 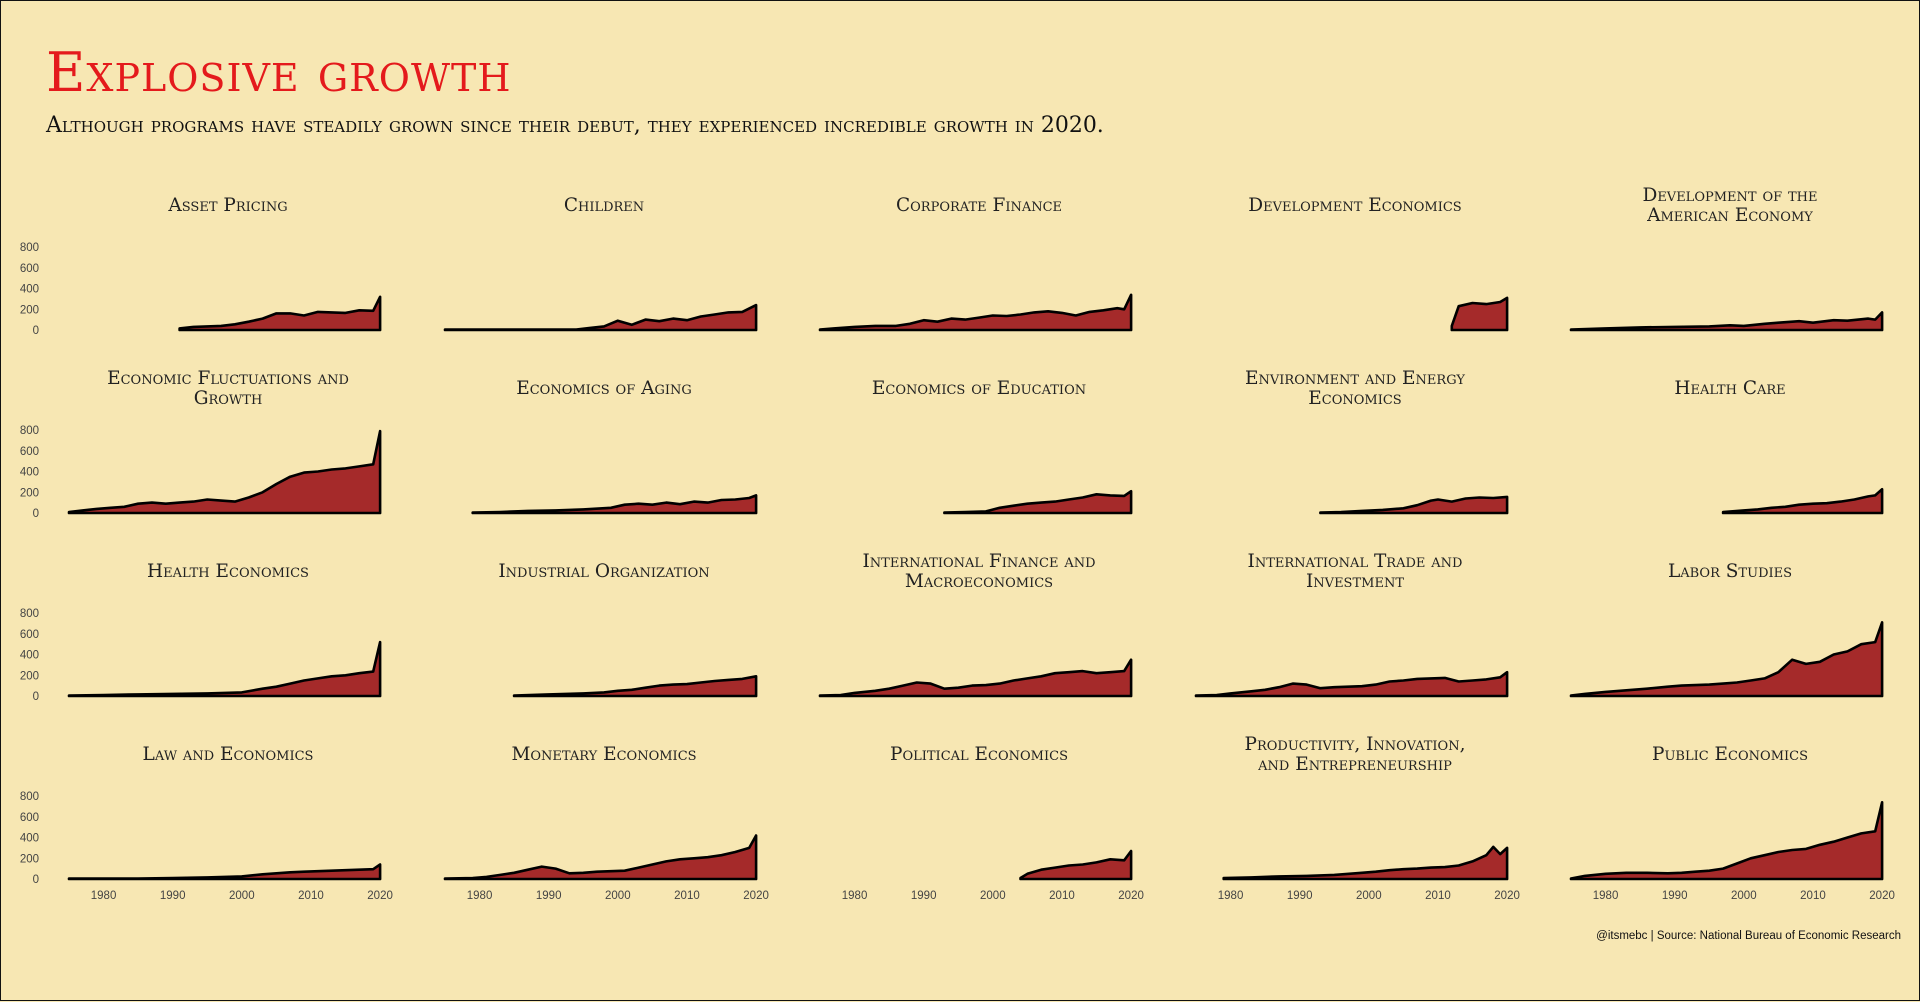 What do you see at coordinates (1730, 571) in the screenshot?
I see `panel-title: Labor Studies` at bounding box center [1730, 571].